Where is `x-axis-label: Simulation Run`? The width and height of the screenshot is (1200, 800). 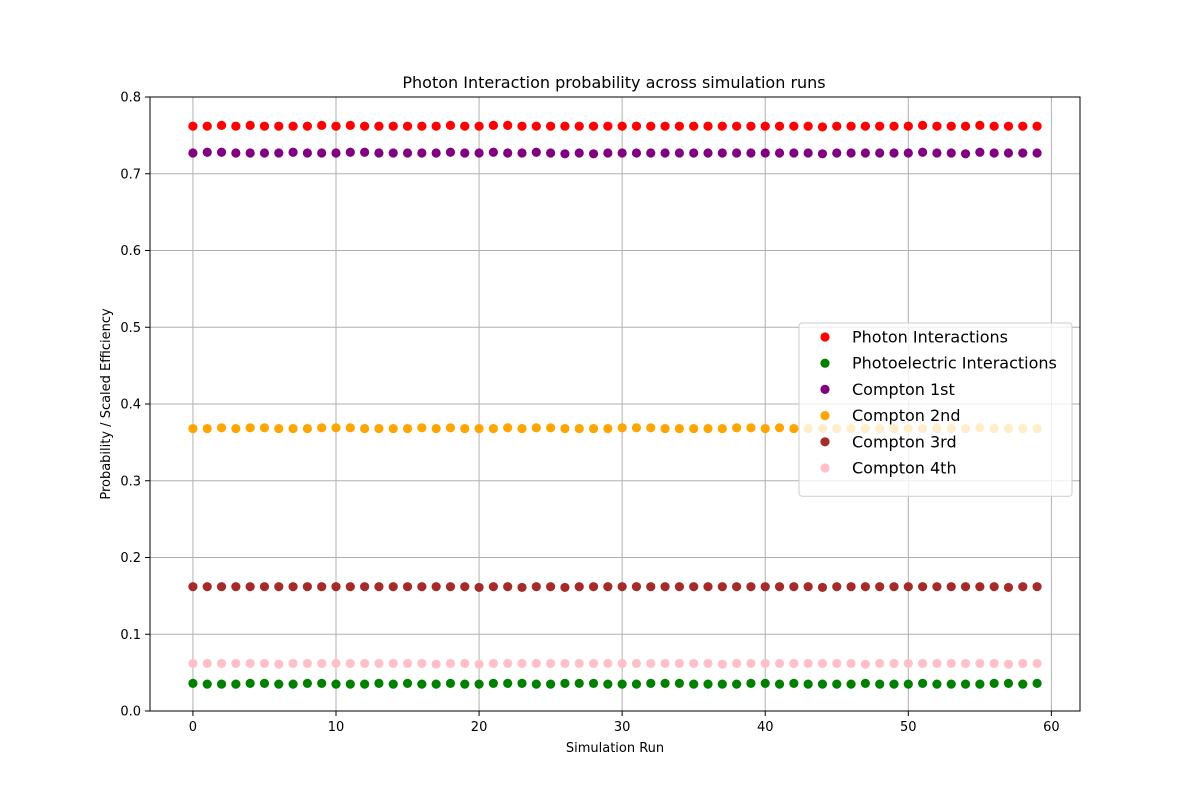 x-axis-label: Simulation Run is located at coordinates (615, 748).